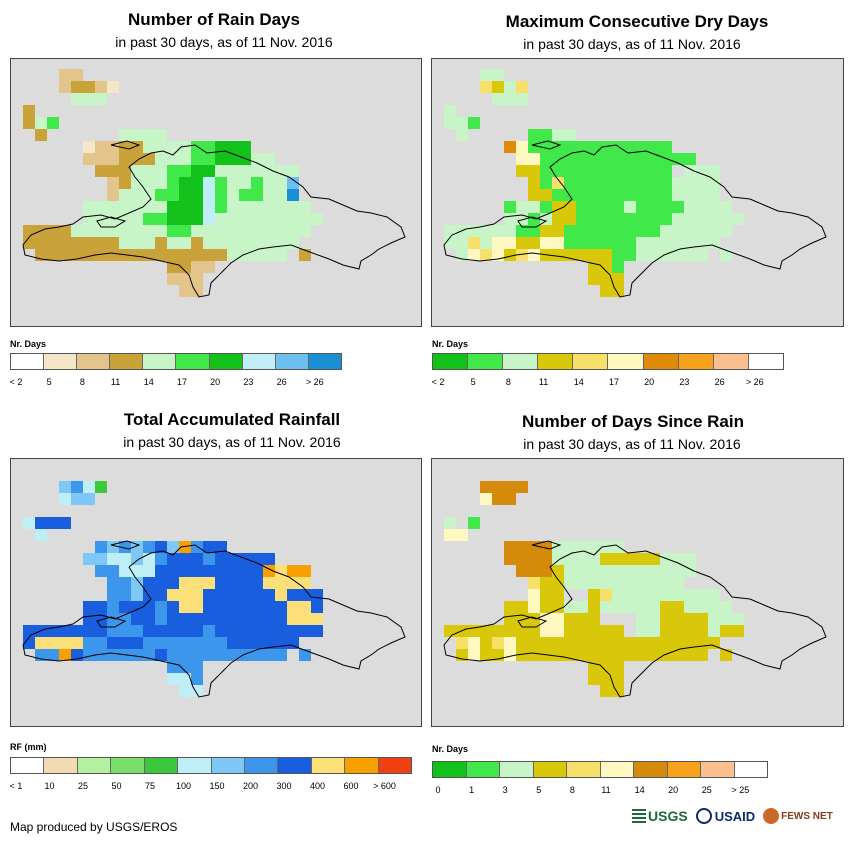 Image resolution: width=854 pixels, height=845 pixels. I want to click on legend-tick-label: 200, so click(250, 786).